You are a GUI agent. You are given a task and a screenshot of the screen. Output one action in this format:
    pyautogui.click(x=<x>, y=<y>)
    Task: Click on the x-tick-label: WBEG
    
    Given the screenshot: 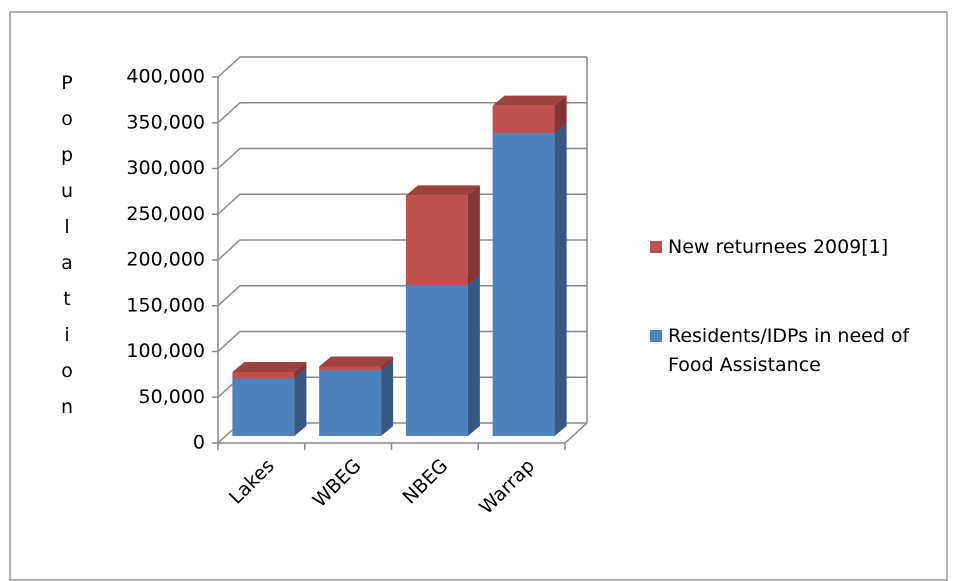 What is the action you would take?
    pyautogui.click(x=337, y=483)
    